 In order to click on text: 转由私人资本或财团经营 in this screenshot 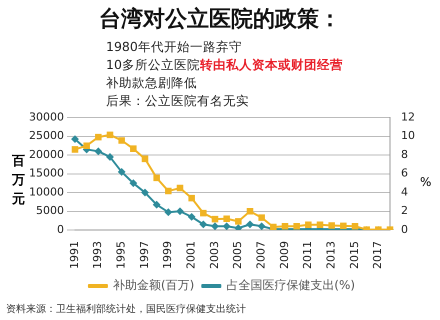, I will do `click(271, 64)`.